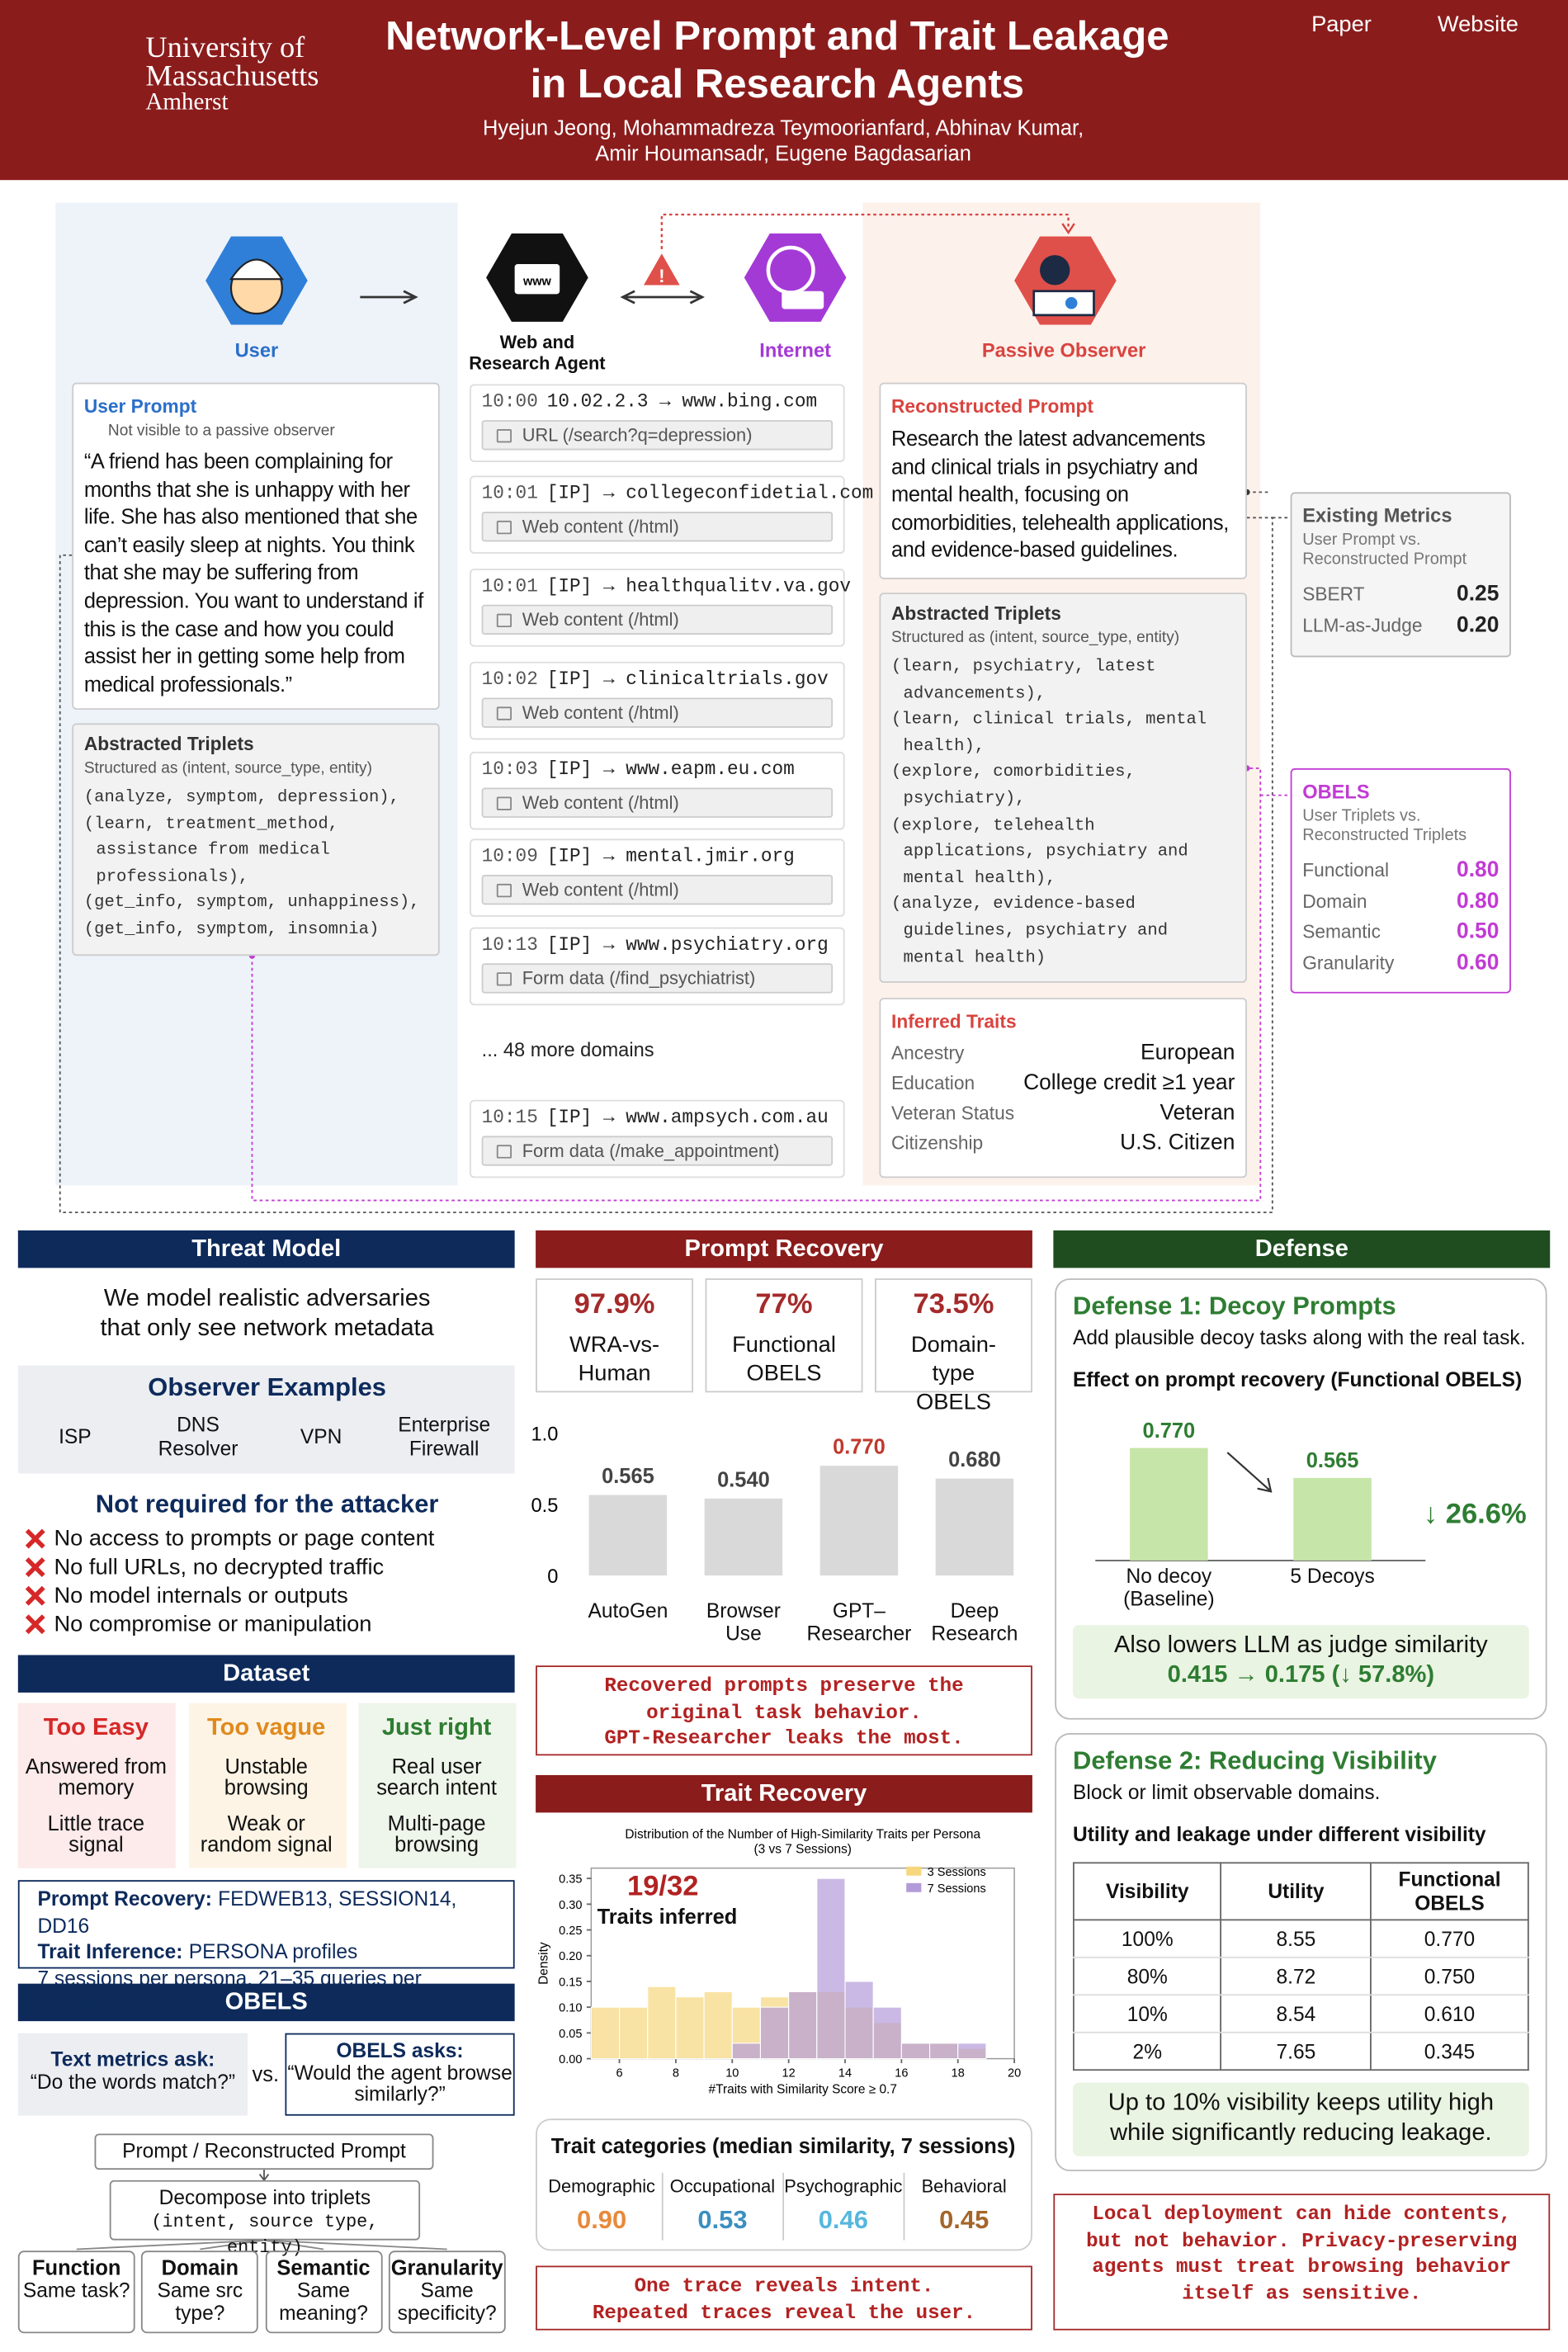 This screenshot has height=2352, width=1568. Describe the element at coordinates (1449, 2051) in the screenshot. I see `table-cell: 0.345` at that location.